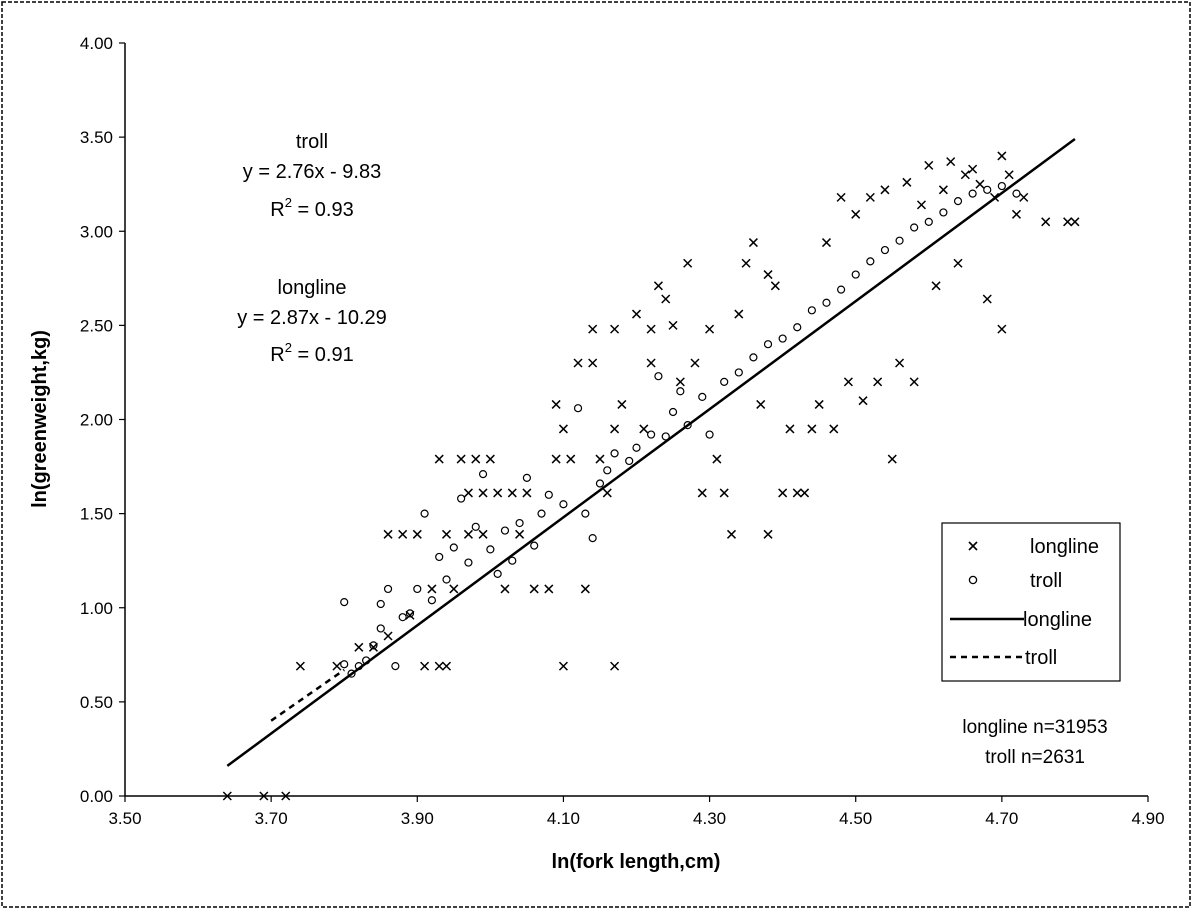  What do you see at coordinates (563, 818) in the screenshot?
I see `x-tick-label: 4.10` at bounding box center [563, 818].